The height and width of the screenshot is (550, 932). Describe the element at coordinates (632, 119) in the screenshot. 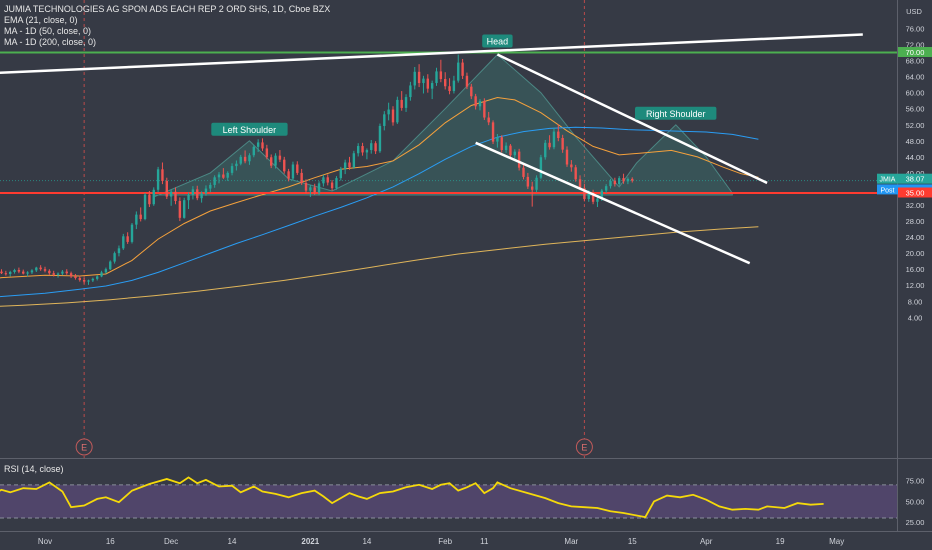

I see `descending-channel-top` at that location.